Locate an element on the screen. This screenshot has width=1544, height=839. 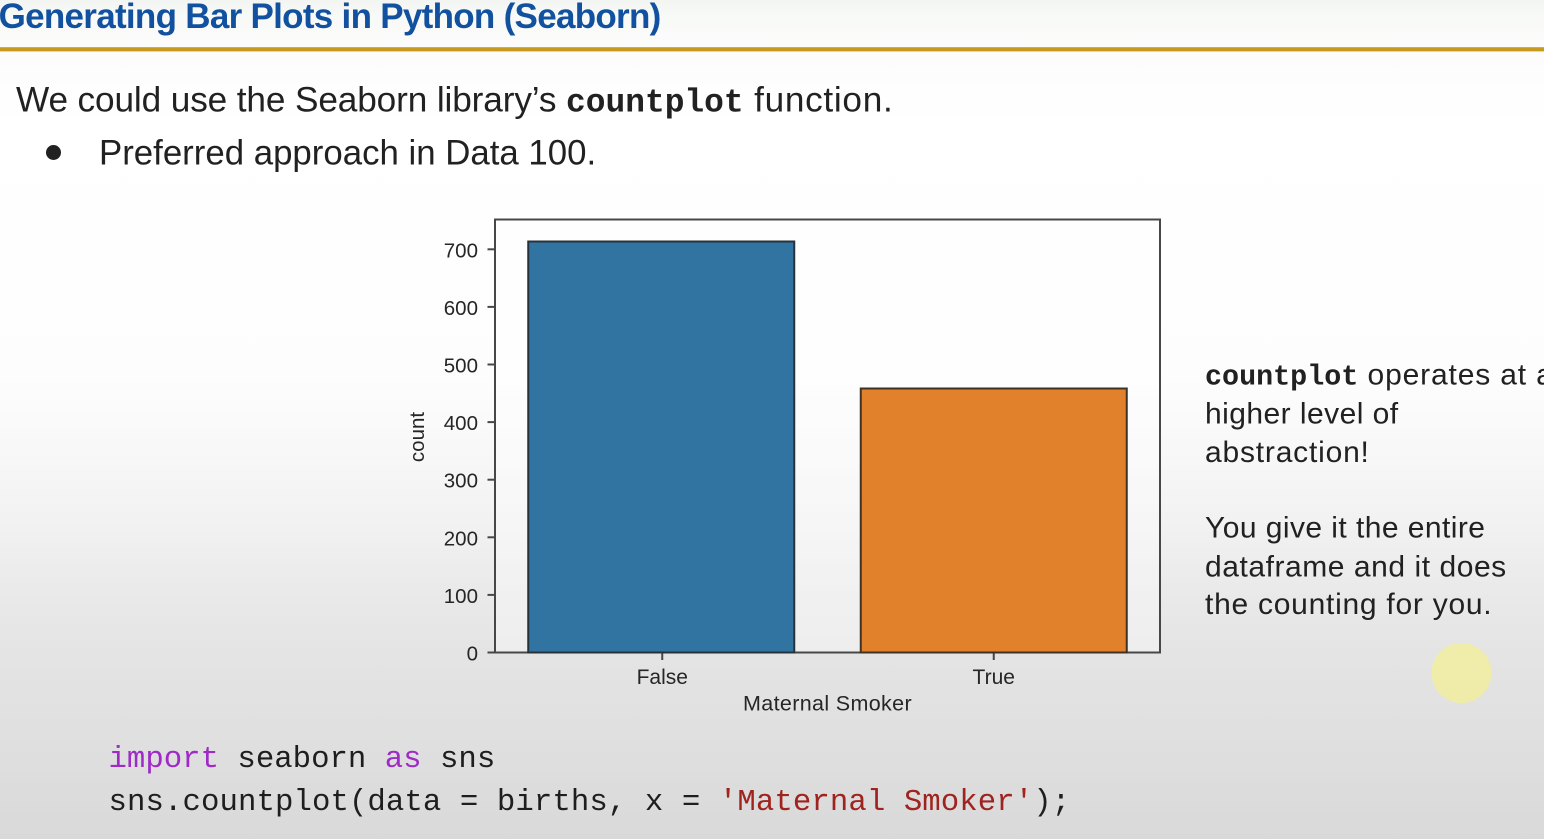
svg-text: import seaborn as sns is located at coordinates (302, 759).